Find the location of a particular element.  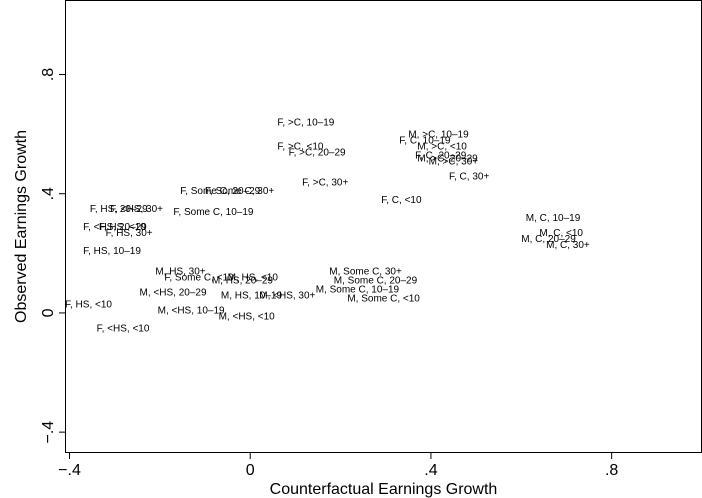

x-axis-title: Counterfactual Earnings Growth is located at coordinates (384, 489).